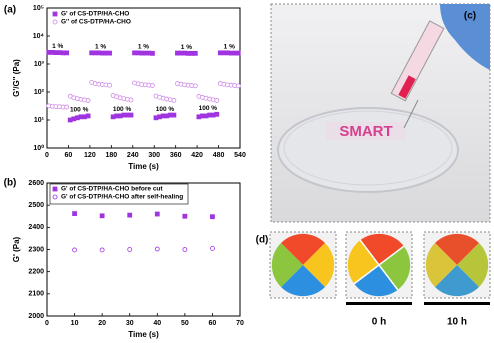  What do you see at coordinates (130, 323) in the screenshot?
I see `x-tick-label: 30` at bounding box center [130, 323].